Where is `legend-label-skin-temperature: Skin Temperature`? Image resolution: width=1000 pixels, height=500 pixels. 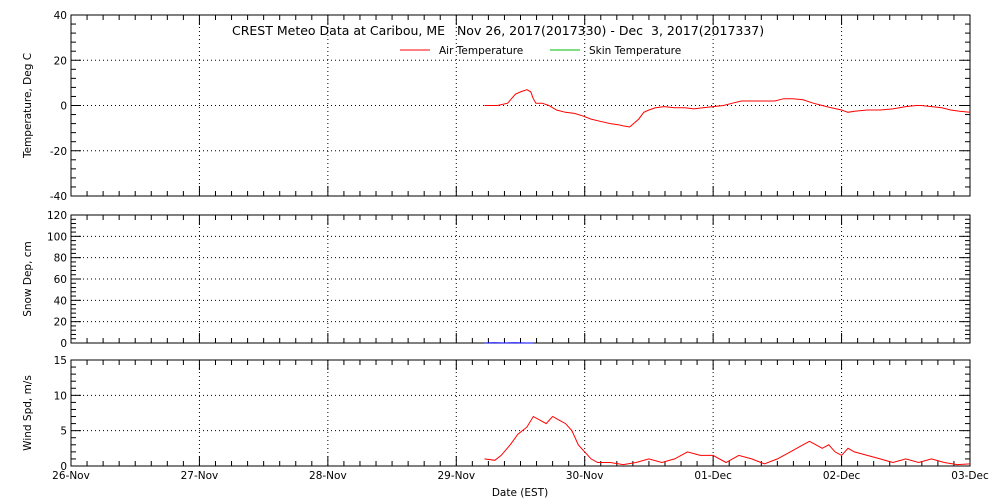 legend-label-skin-temperature: Skin Temperature is located at coordinates (635, 51).